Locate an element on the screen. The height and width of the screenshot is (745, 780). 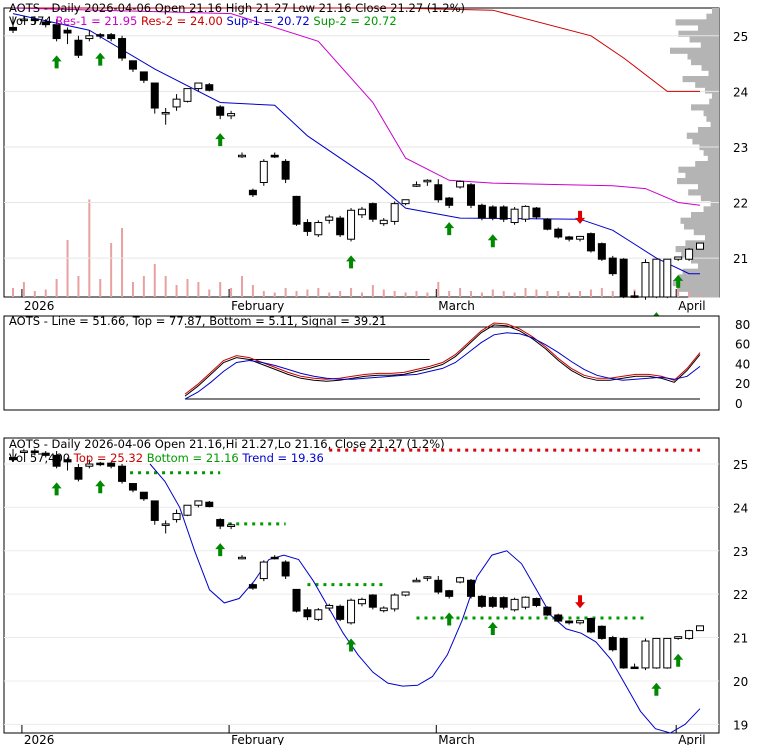
header-segment: Res-1 = 21.95 is located at coordinates (95, 21).